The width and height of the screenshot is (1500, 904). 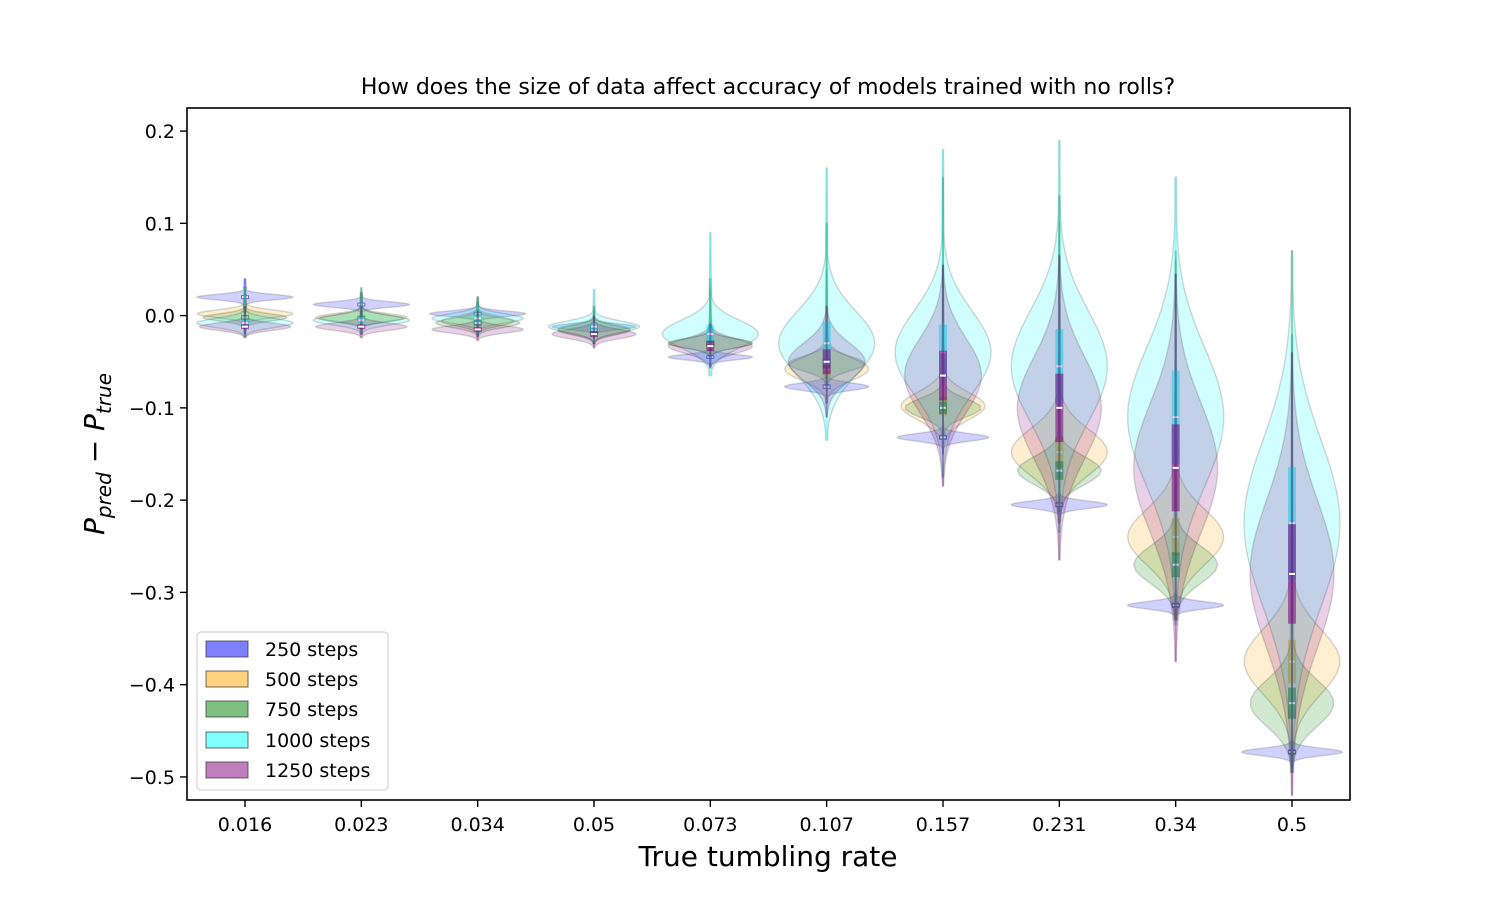 I want to click on y-tick-label: −0.2, so click(x=152, y=501).